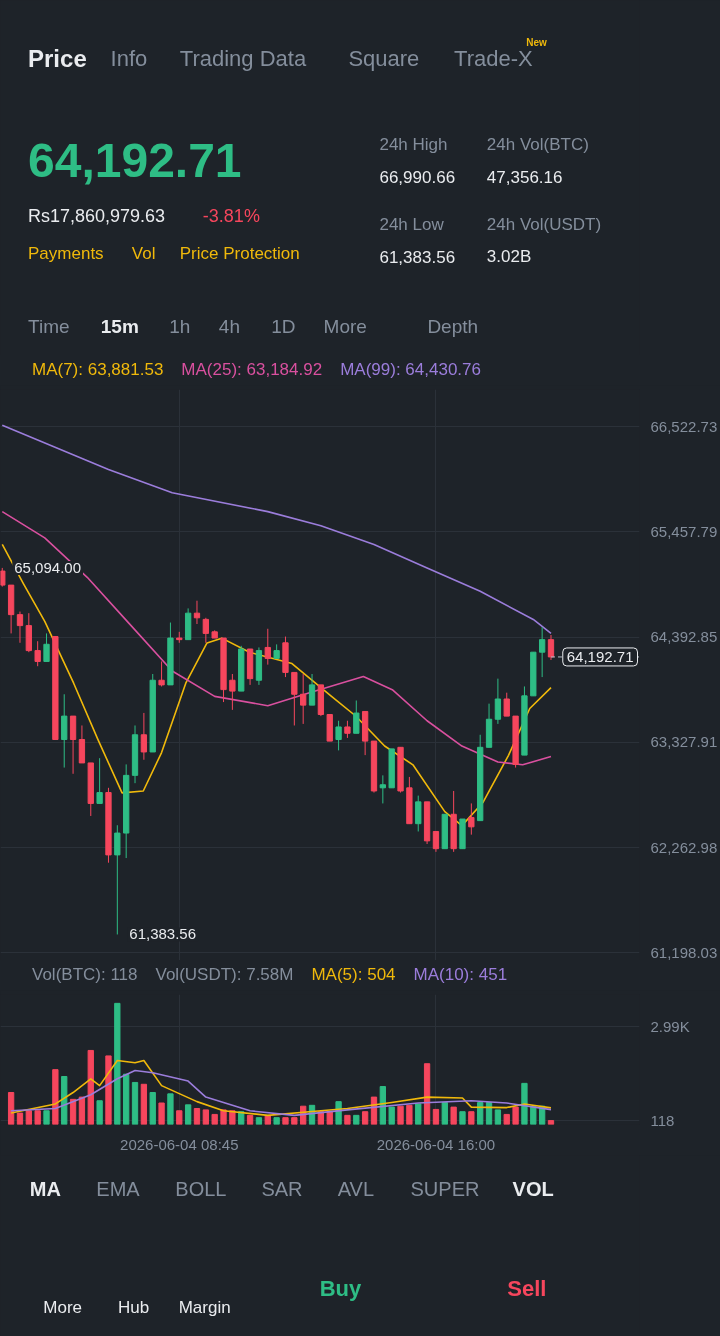  Describe the element at coordinates (600, 656) in the screenshot. I see `ref-line-label: 64,192.71` at that location.